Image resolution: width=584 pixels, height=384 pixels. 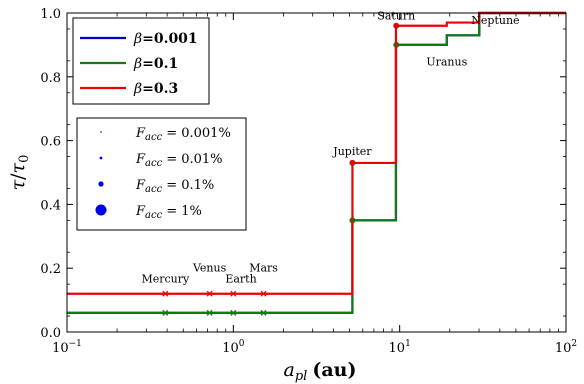 What do you see at coordinates (396, 25) in the screenshot?
I see `planet-marker-saturn-red` at bounding box center [396, 25].